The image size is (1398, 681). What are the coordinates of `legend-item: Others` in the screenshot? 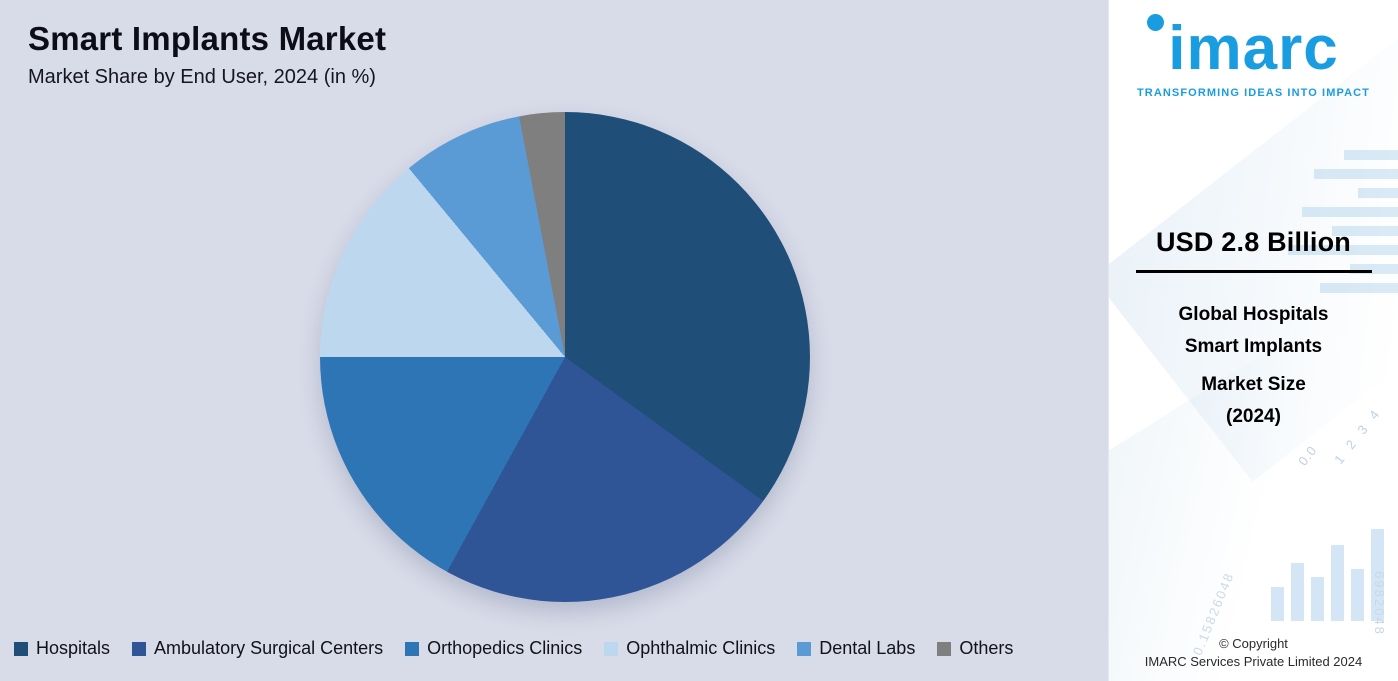 It's located at (975, 648).